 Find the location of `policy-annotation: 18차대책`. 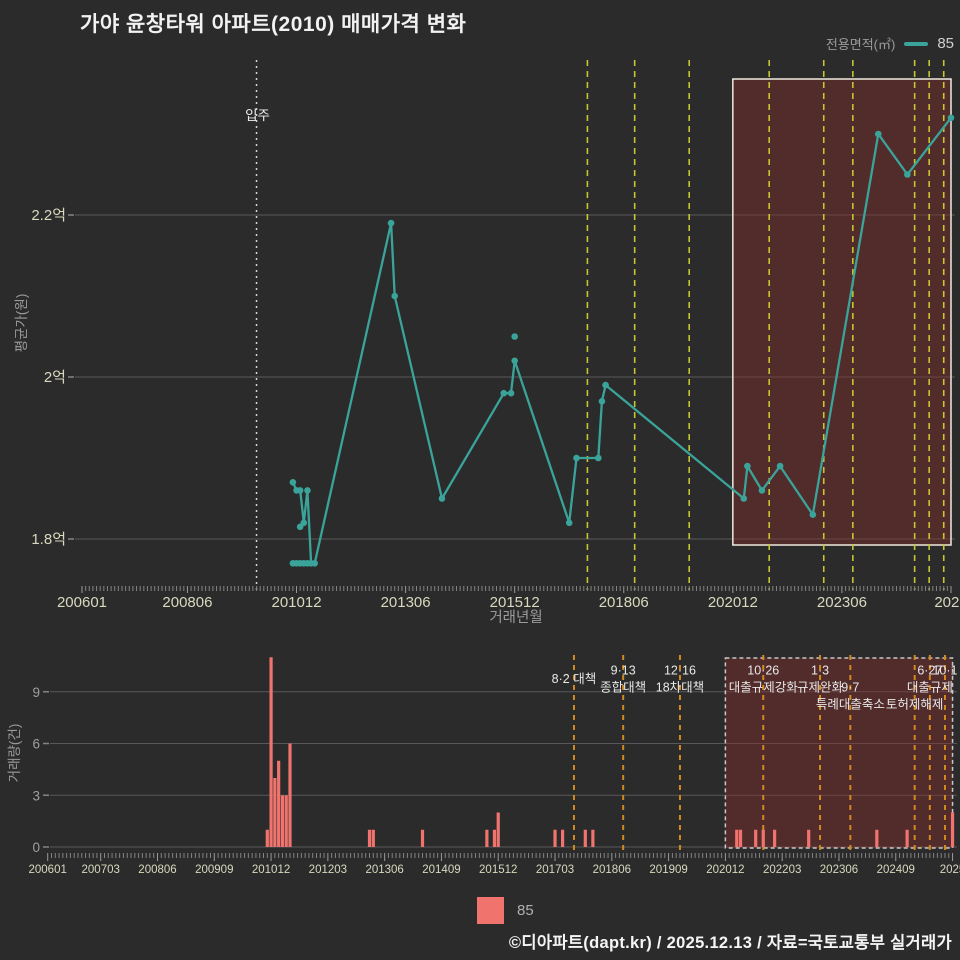

policy-annotation: 18차대책 is located at coordinates (680, 687).